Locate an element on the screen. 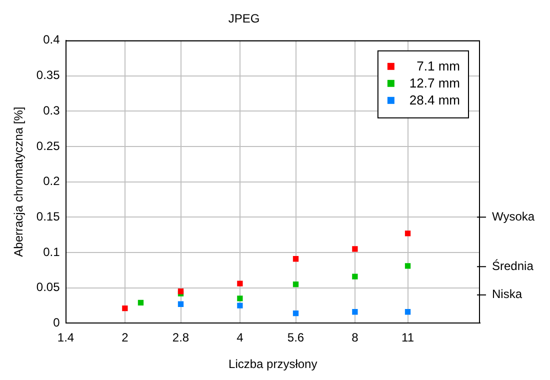  legend-label: 12.7 mm is located at coordinates (434, 82).